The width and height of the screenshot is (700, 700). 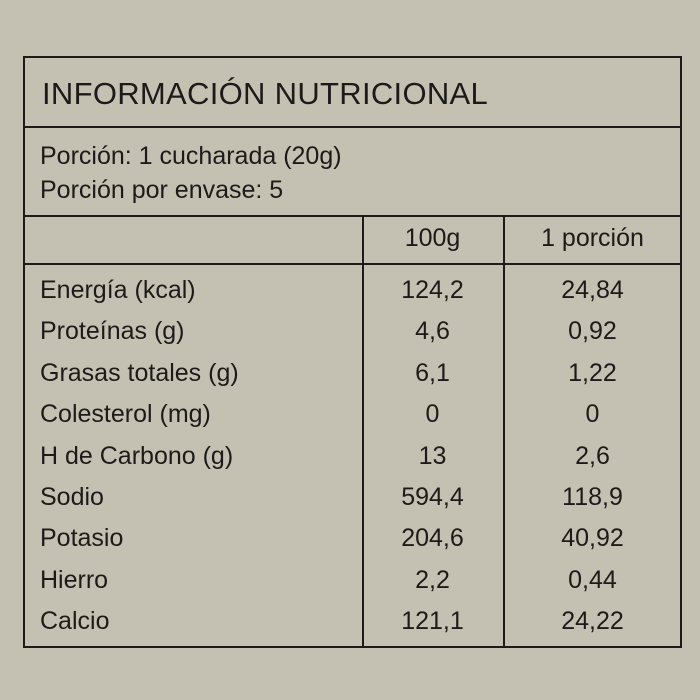 I want to click on value-per-portion: 24,84, so click(x=592, y=290).